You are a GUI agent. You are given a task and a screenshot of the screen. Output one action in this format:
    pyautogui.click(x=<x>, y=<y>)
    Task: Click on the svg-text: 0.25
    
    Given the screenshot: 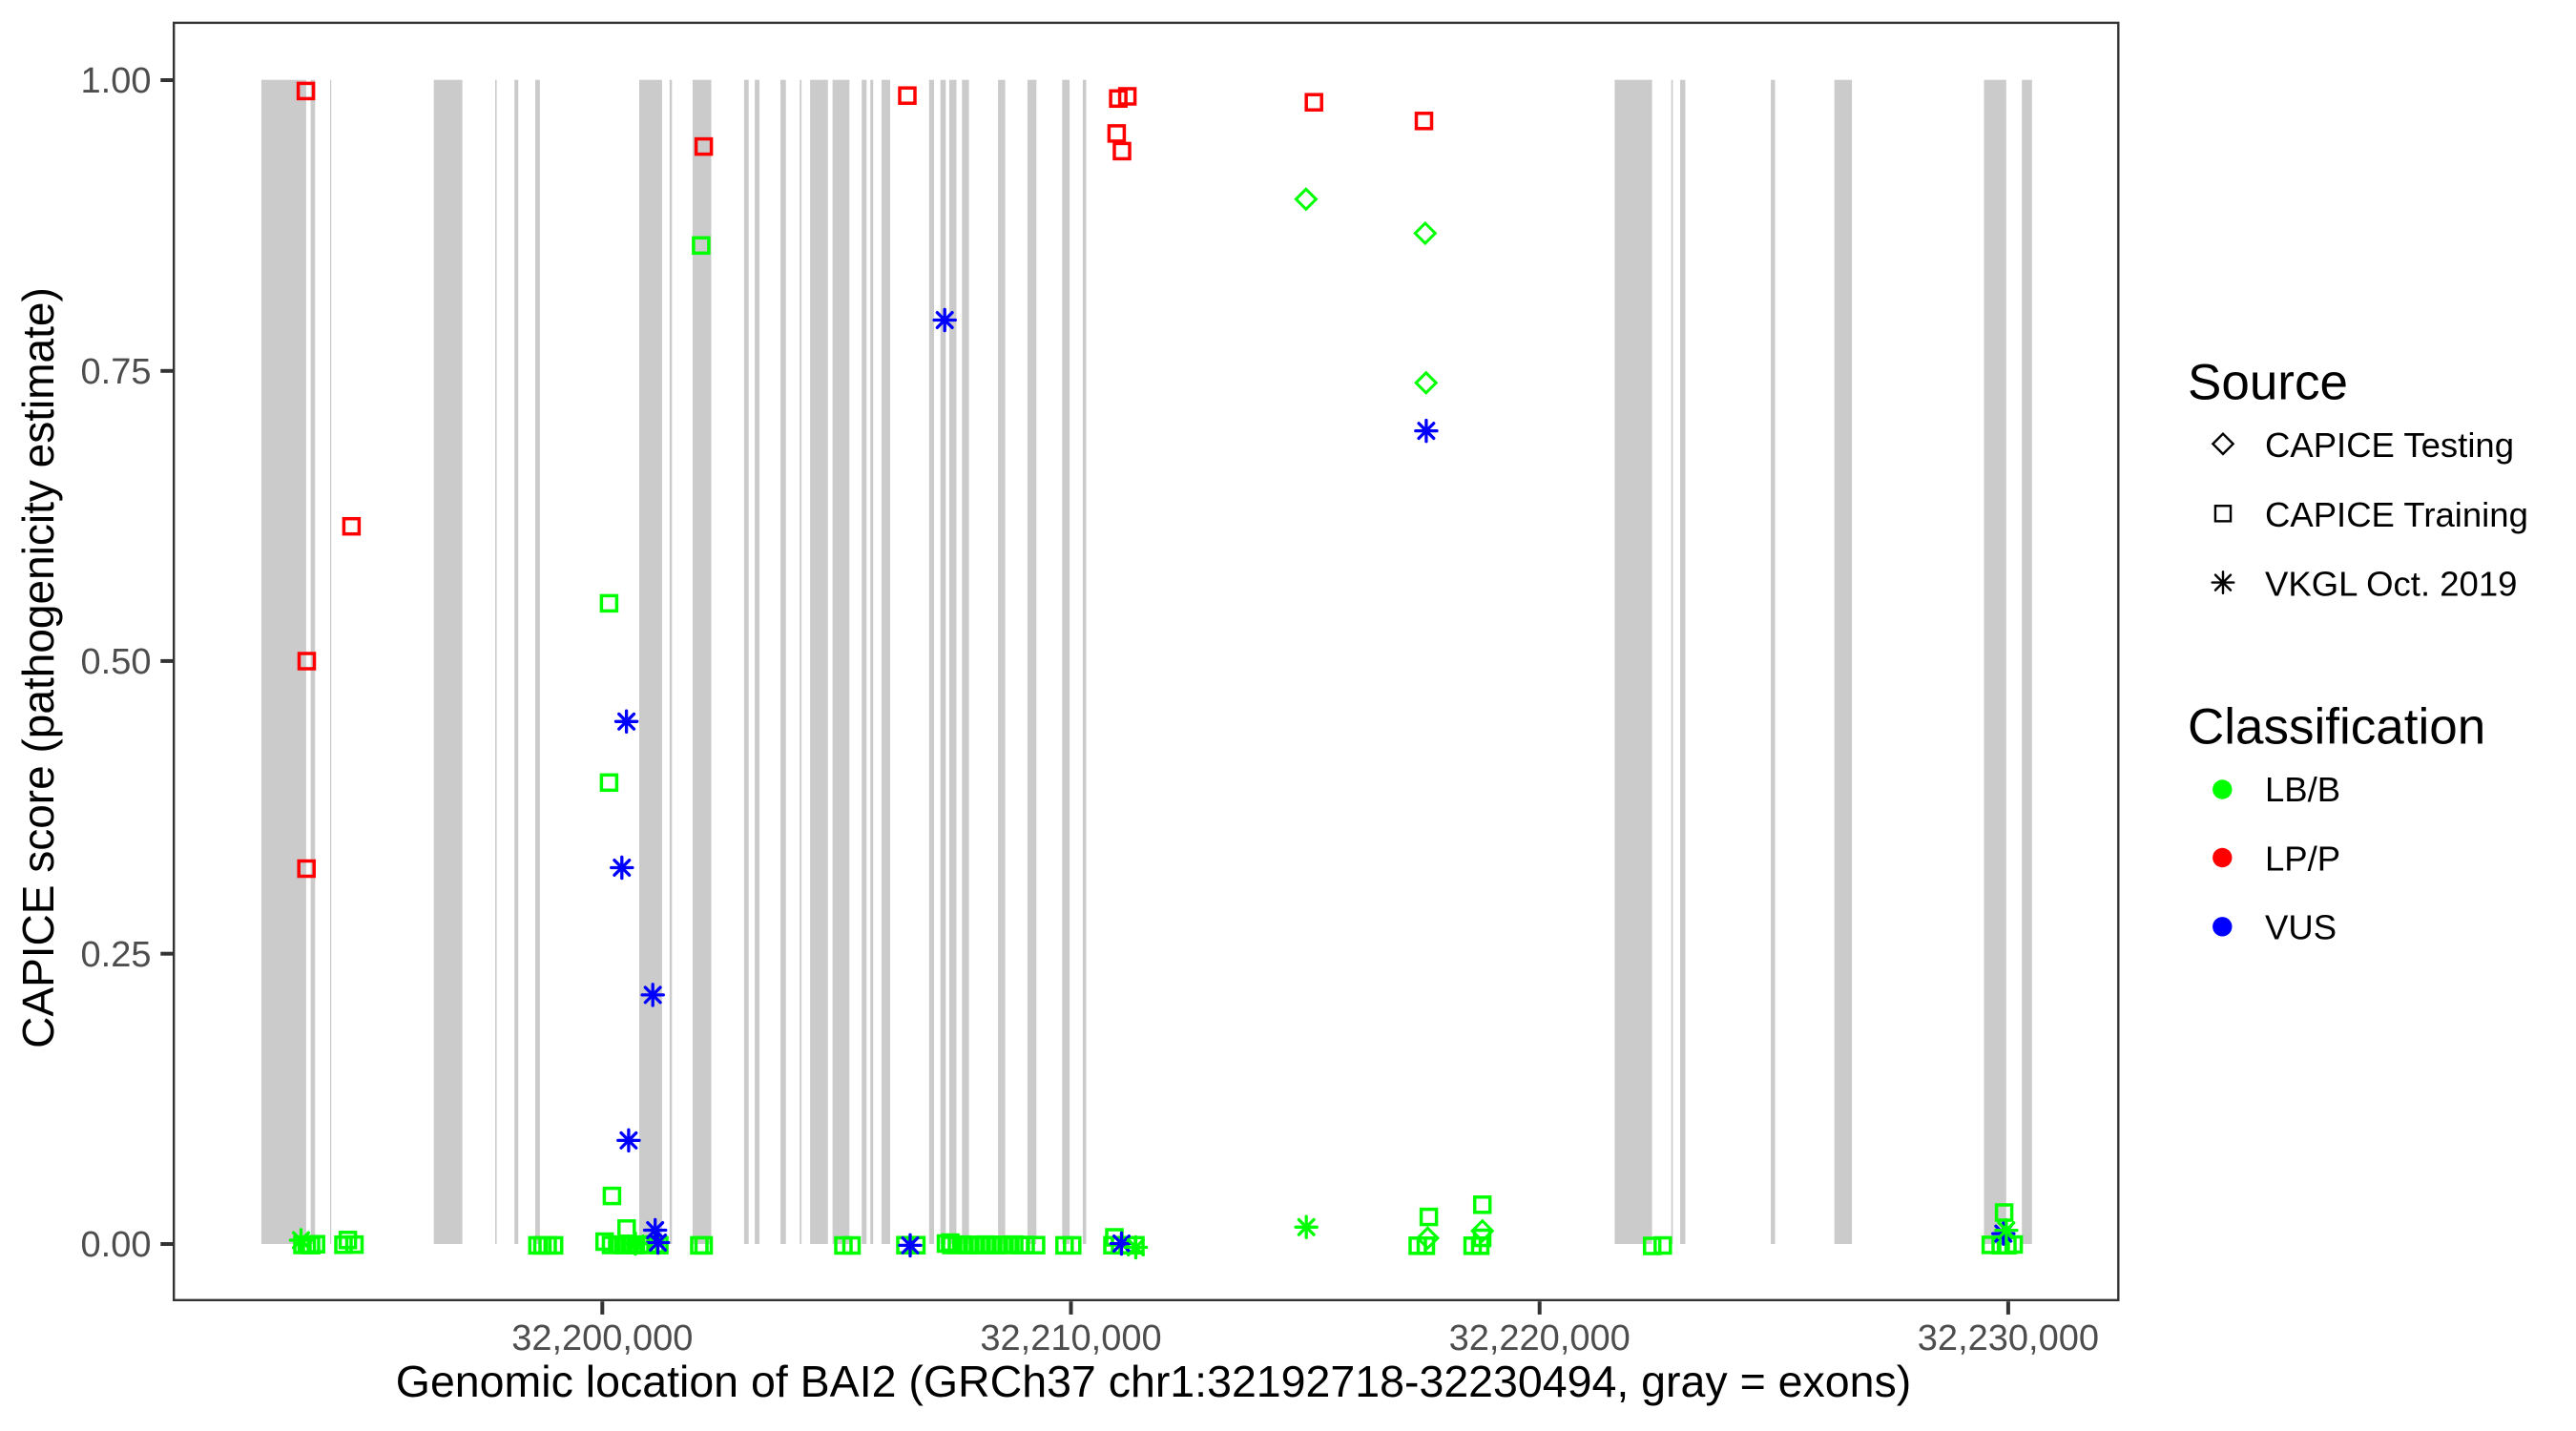 What is the action you would take?
    pyautogui.click(x=116, y=955)
    